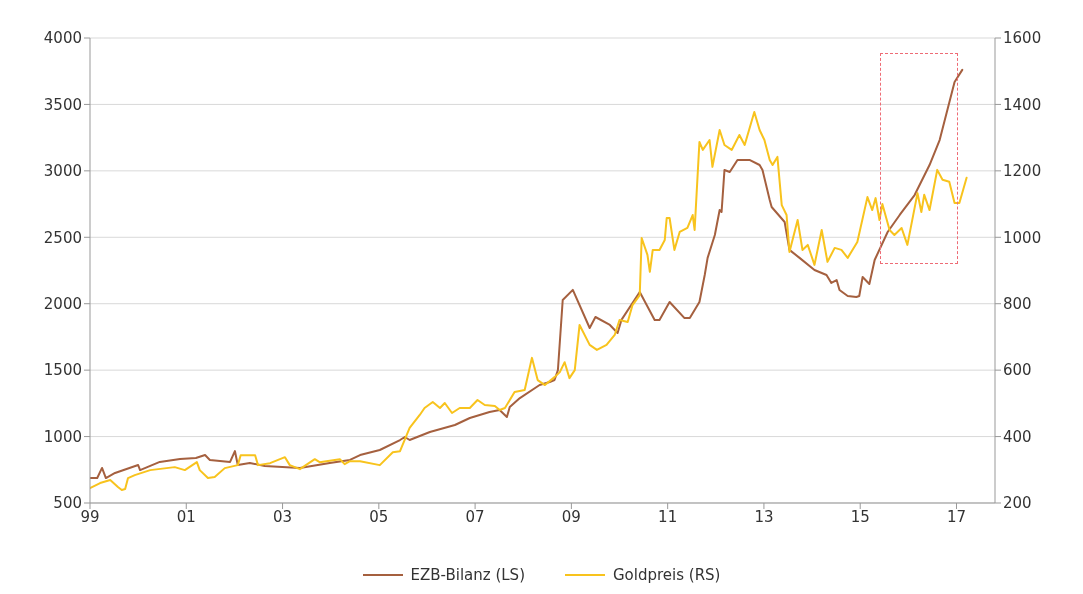 The height and width of the screenshot is (594, 1083). I want to click on y-tick-label: 3000, so click(62, 171).